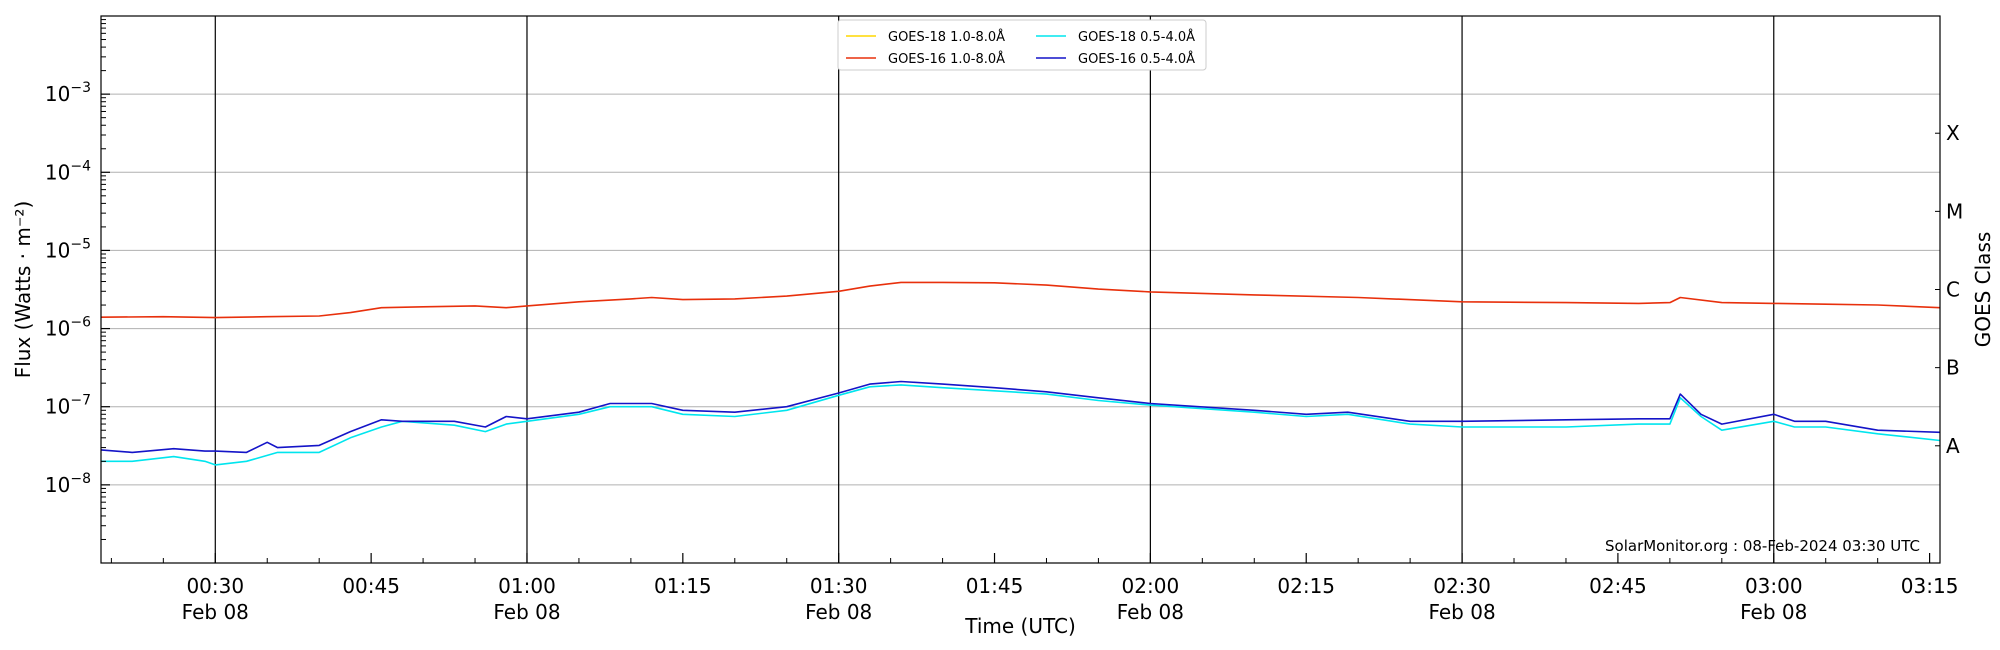  Describe the element at coordinates (68, 249) in the screenshot. I see `y-tick-label: 10⁻⁵` at that location.